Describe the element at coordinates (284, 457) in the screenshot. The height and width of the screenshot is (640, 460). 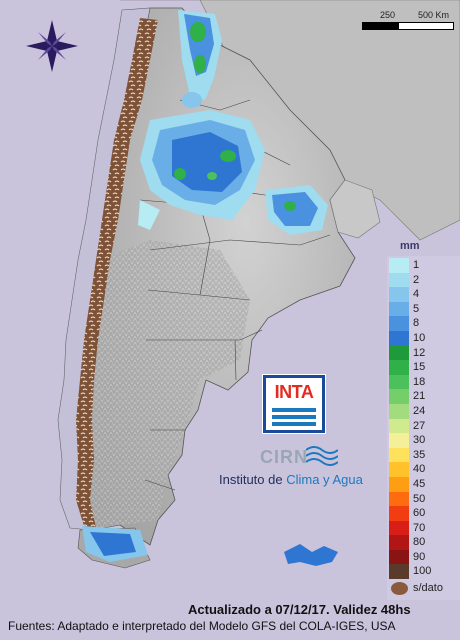
I see `cirn-logo-text: CIRN` at that location.